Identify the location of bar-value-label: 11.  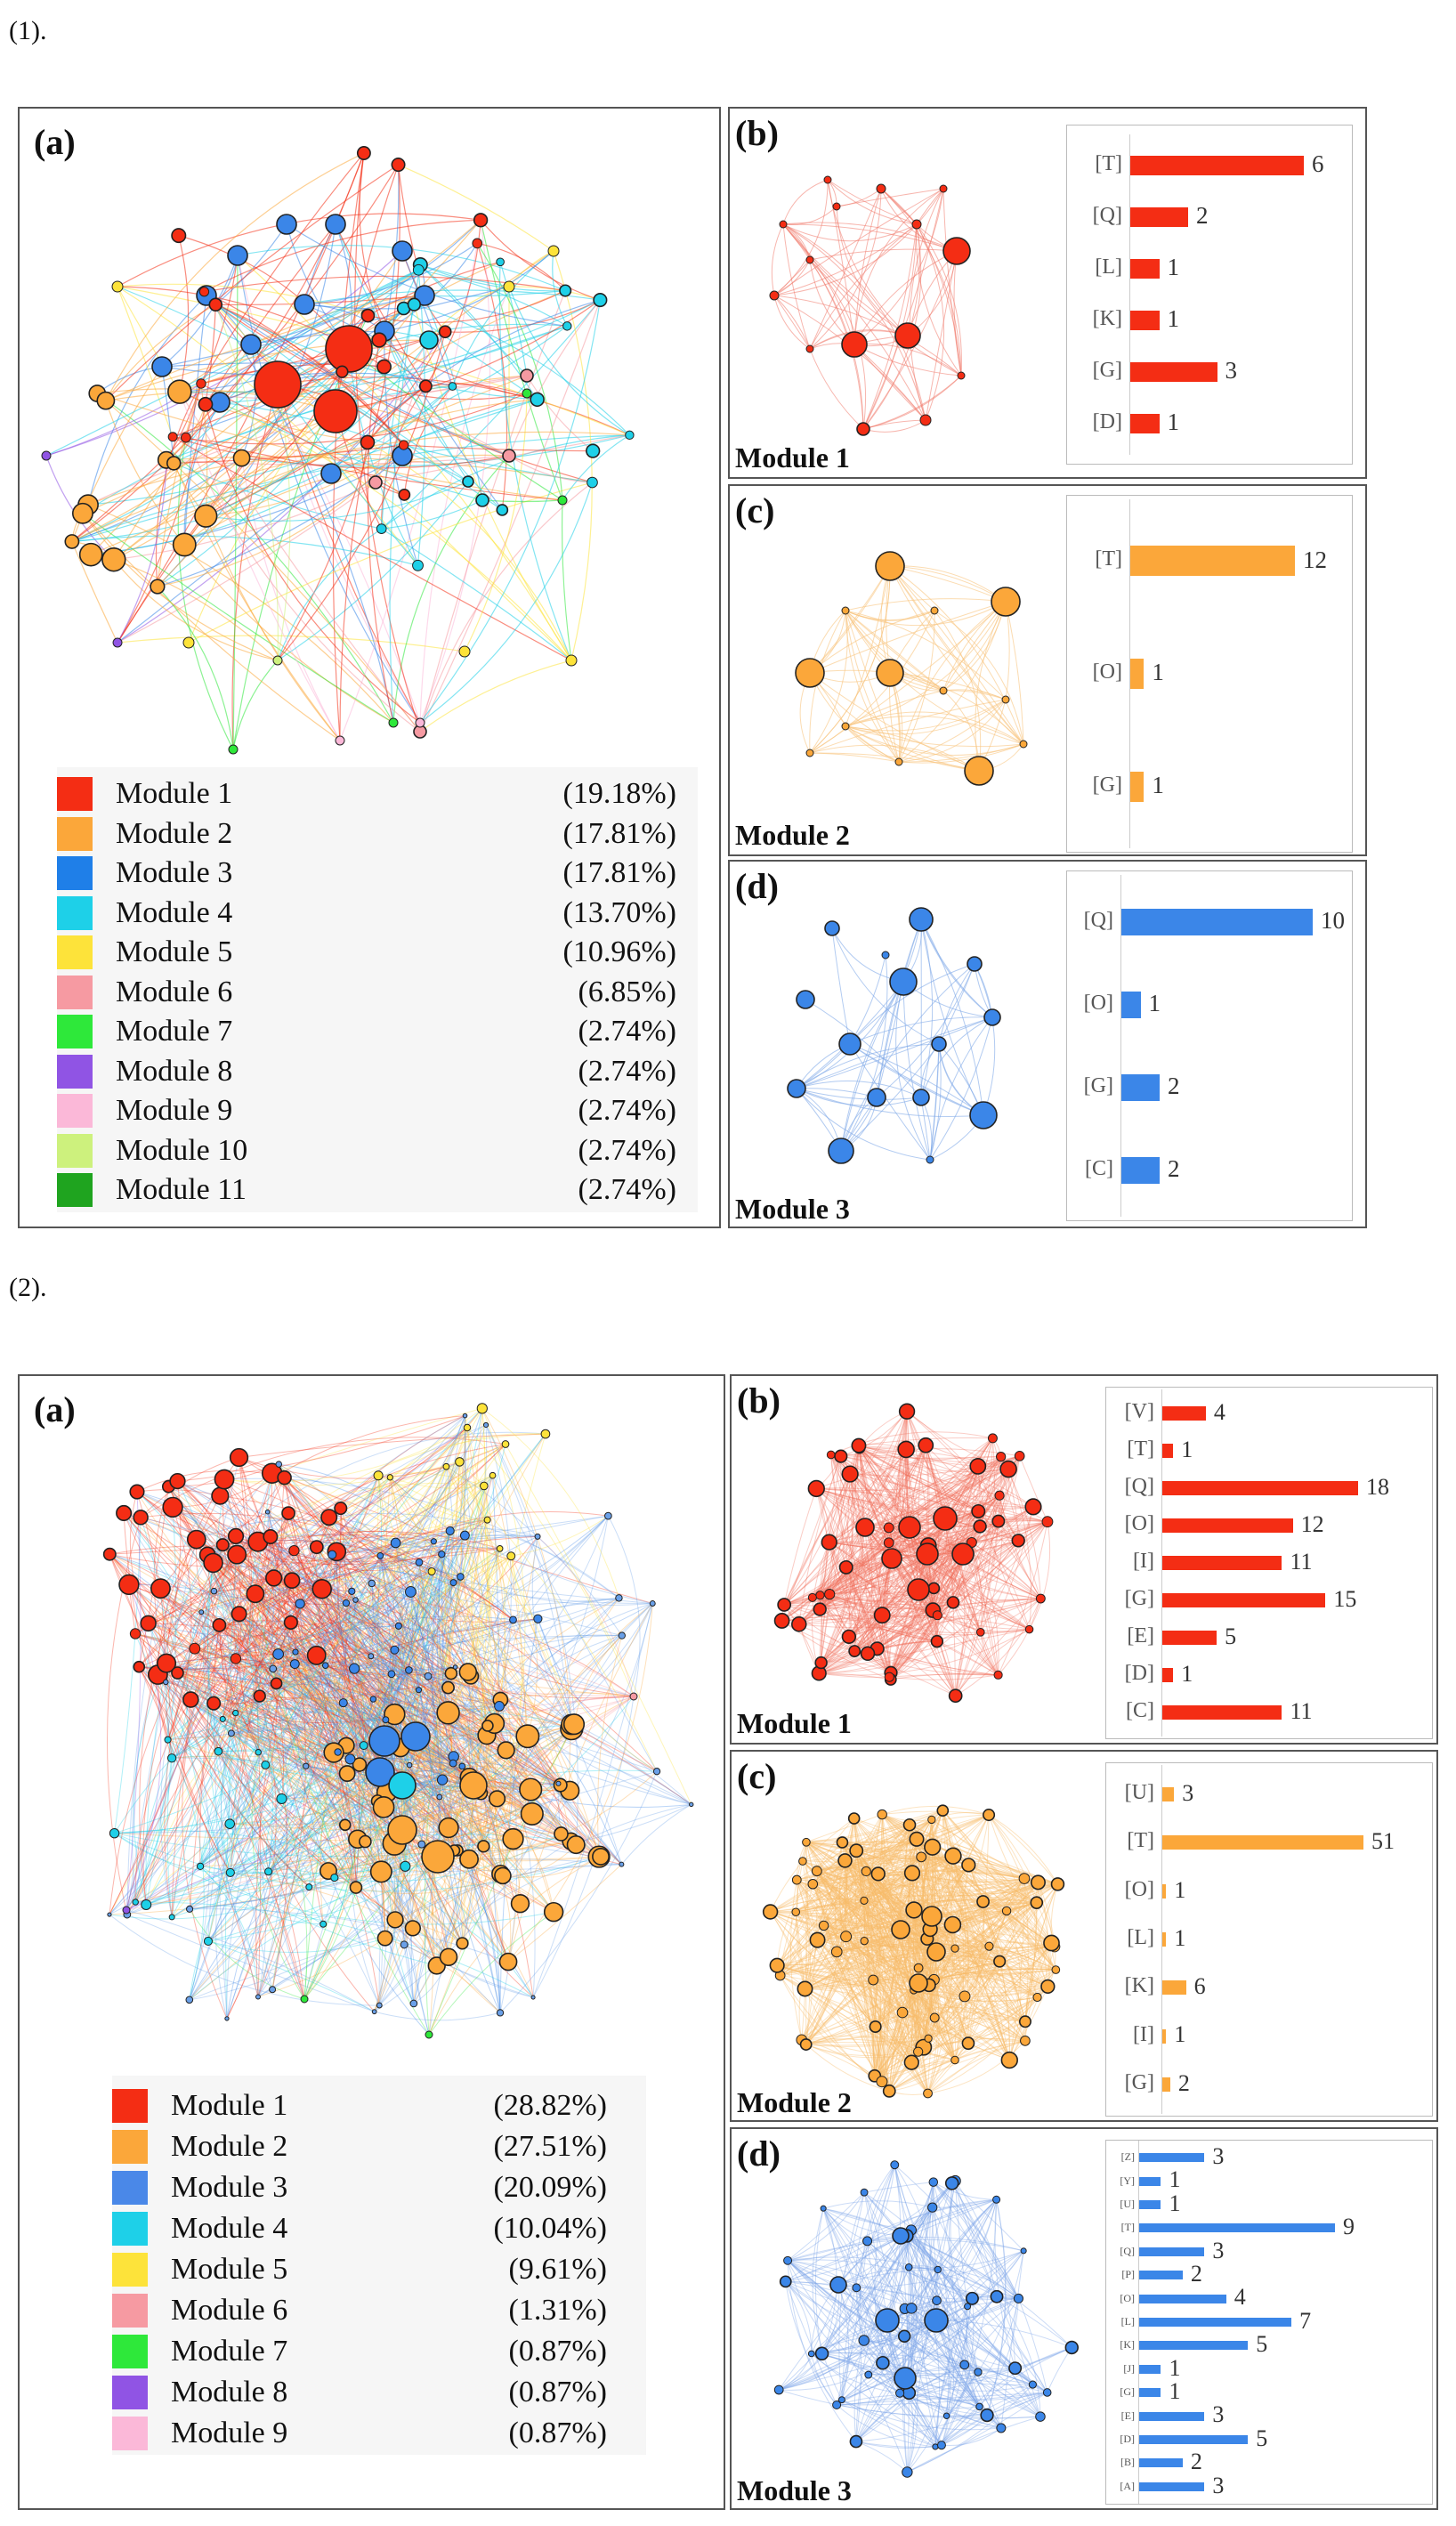
(1301, 1710).